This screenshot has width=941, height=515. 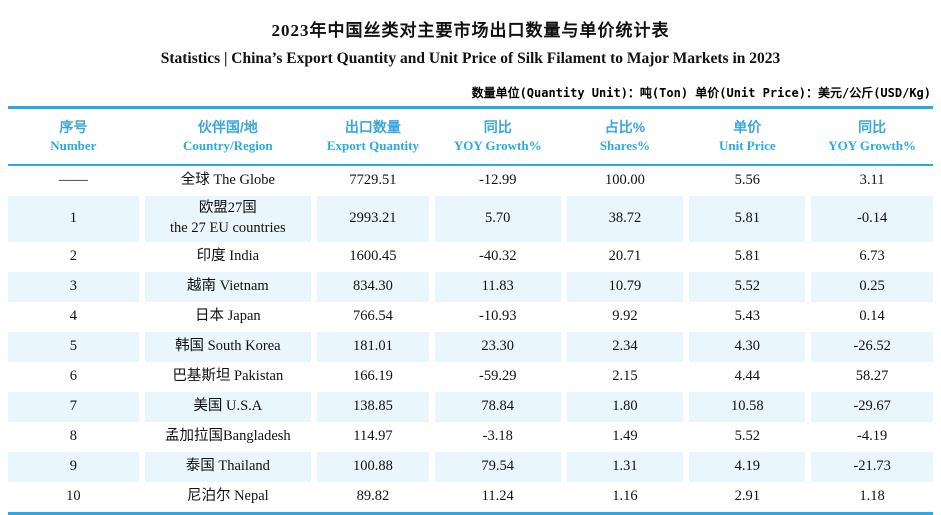 What do you see at coordinates (872, 317) in the screenshot?
I see `table-cell-price_yoy_growth: 0.14` at bounding box center [872, 317].